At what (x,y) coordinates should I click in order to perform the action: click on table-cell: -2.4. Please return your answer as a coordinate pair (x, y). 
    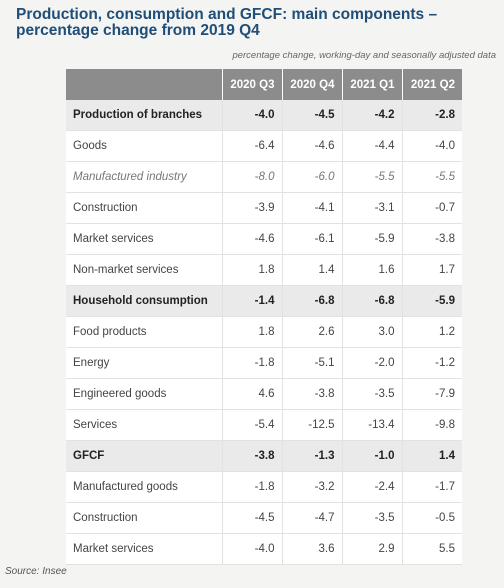
    Looking at the image, I should click on (372, 487).